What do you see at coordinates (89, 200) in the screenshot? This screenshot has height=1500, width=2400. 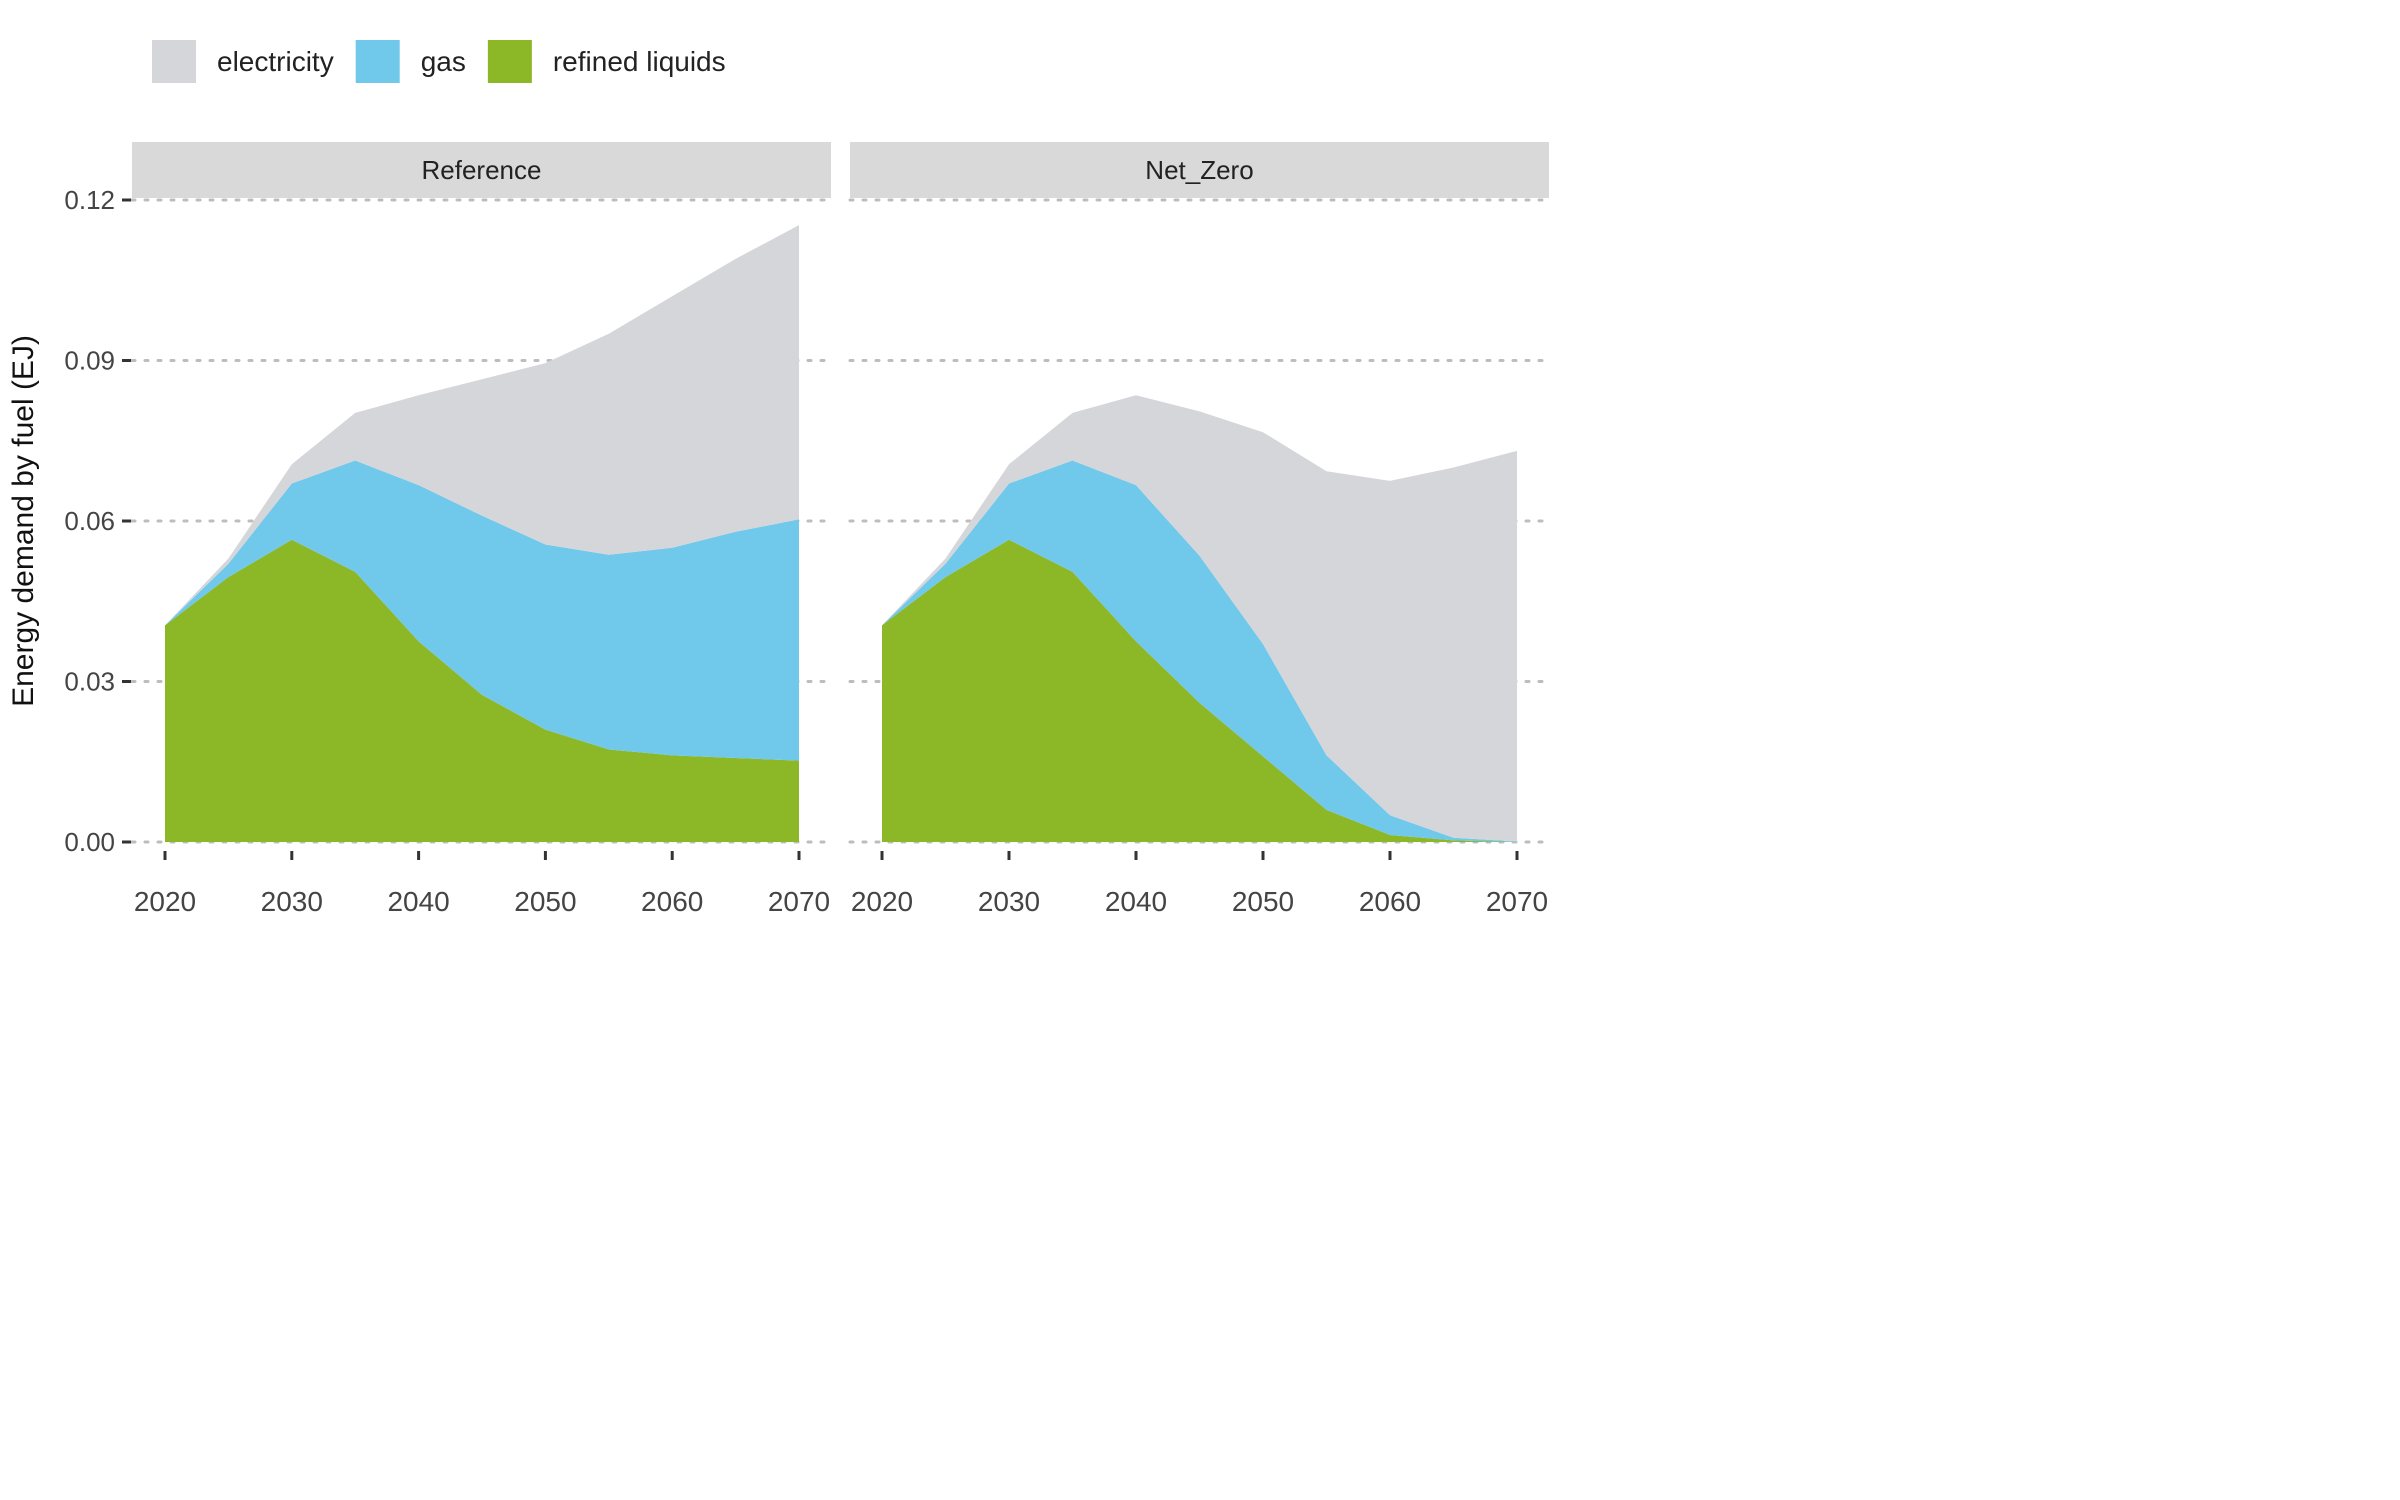 I see `y-tick-label: 0.12` at bounding box center [89, 200].